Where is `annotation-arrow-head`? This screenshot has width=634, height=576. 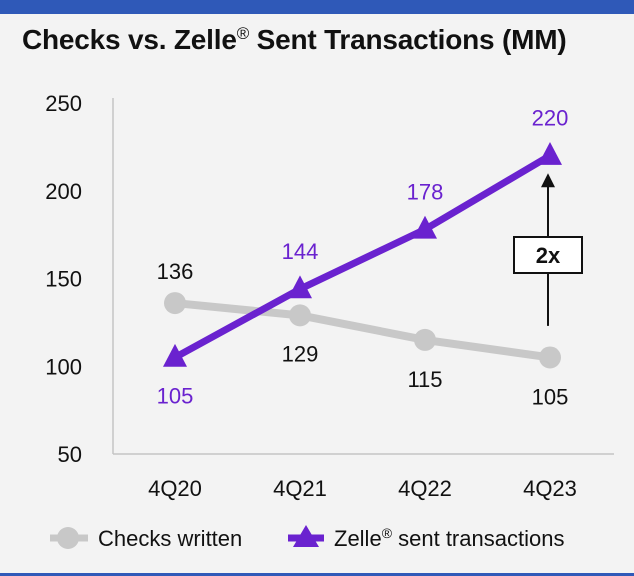
annotation-arrow-head is located at coordinates (548, 180).